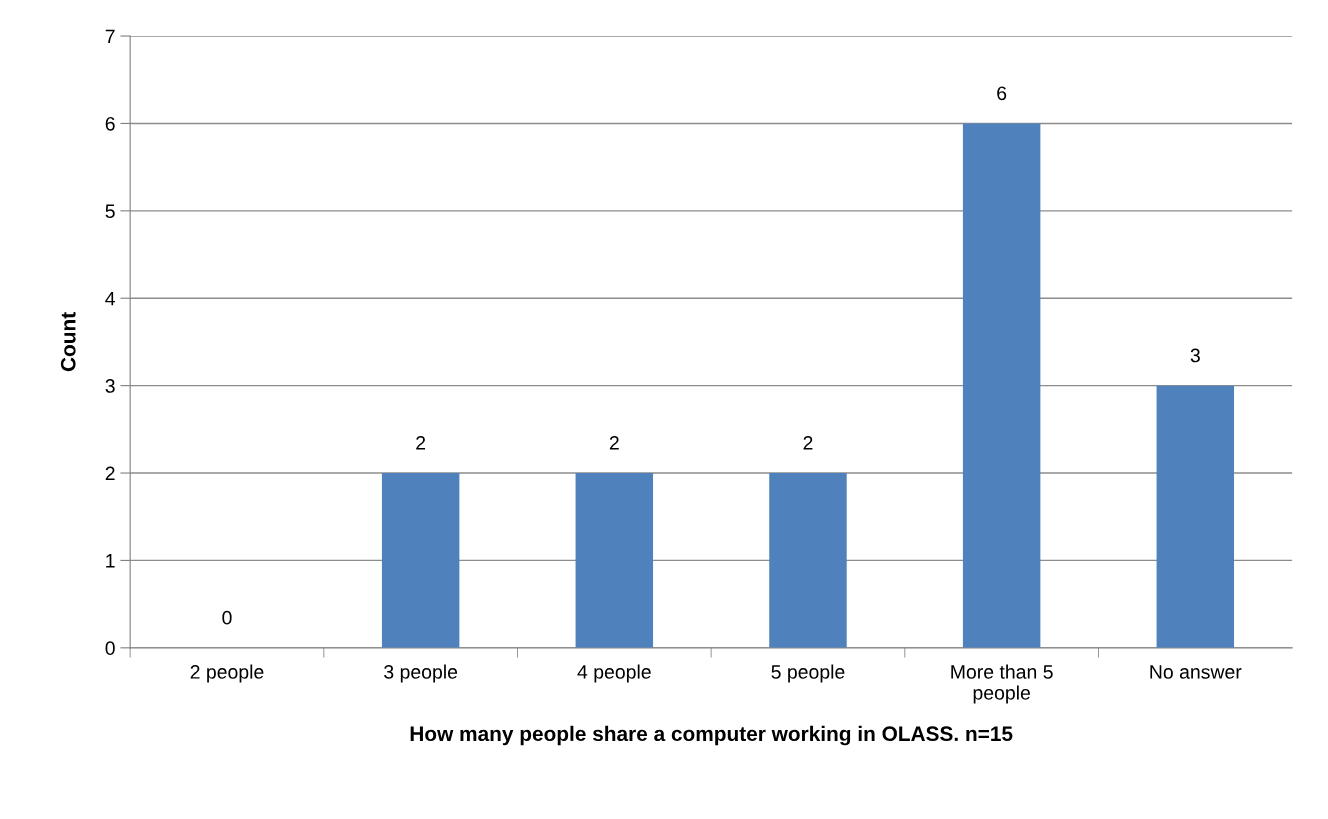 The height and width of the screenshot is (819, 1328). Describe the element at coordinates (110, 561) in the screenshot. I see `y-tick-label: 1` at that location.